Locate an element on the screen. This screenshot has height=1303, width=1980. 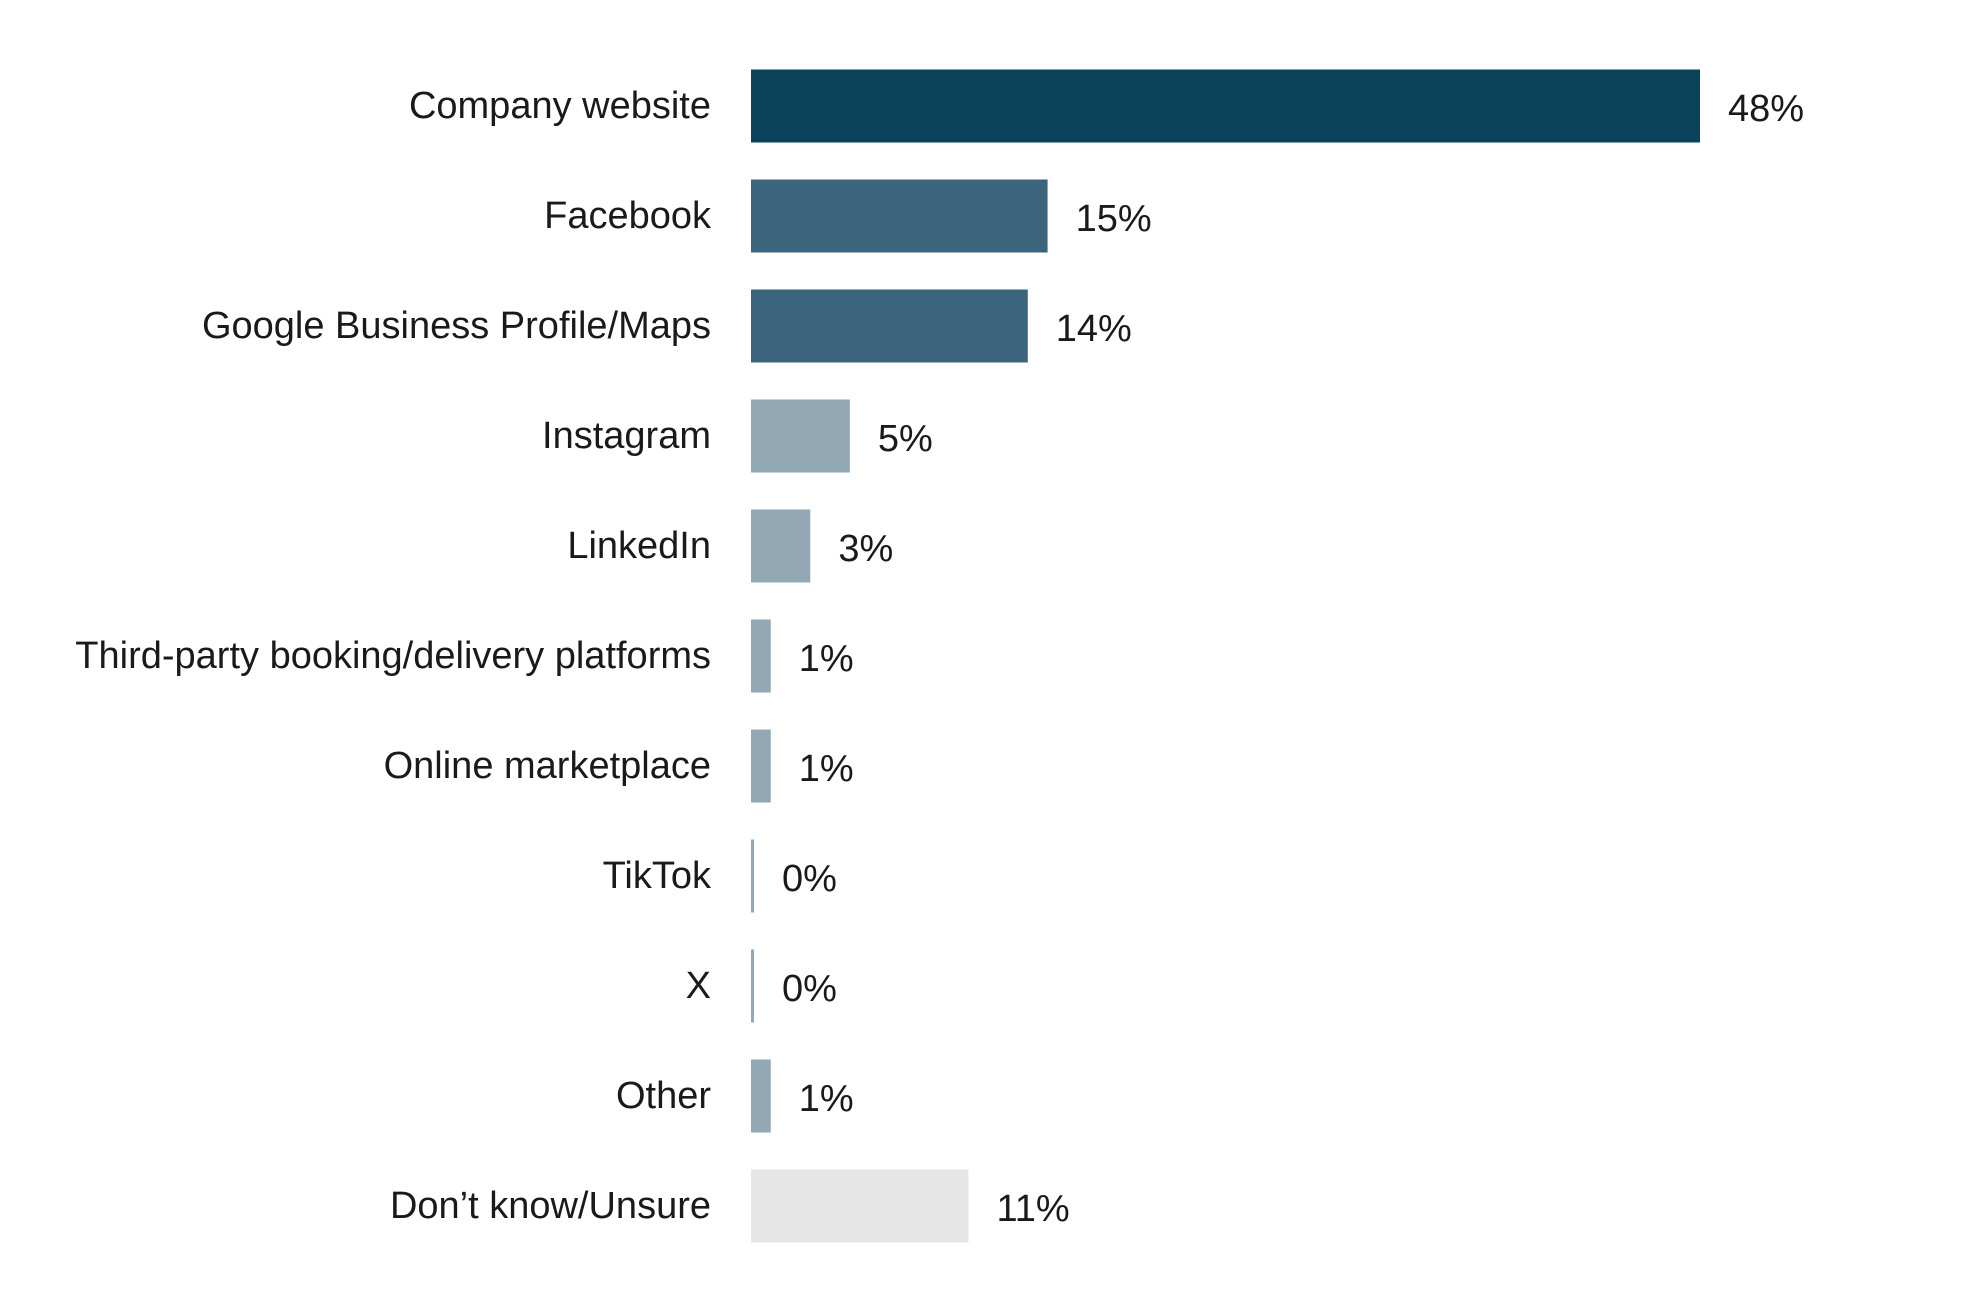
value-label: 5% is located at coordinates (905, 439).